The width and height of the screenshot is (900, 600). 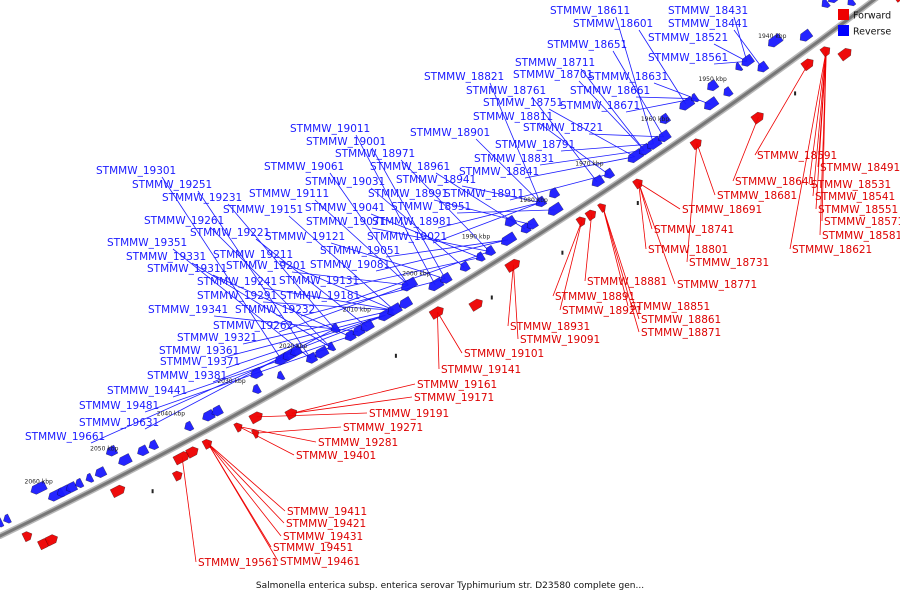 I want to click on reverse-gene-label: STMMW_18721, so click(x=563, y=128).